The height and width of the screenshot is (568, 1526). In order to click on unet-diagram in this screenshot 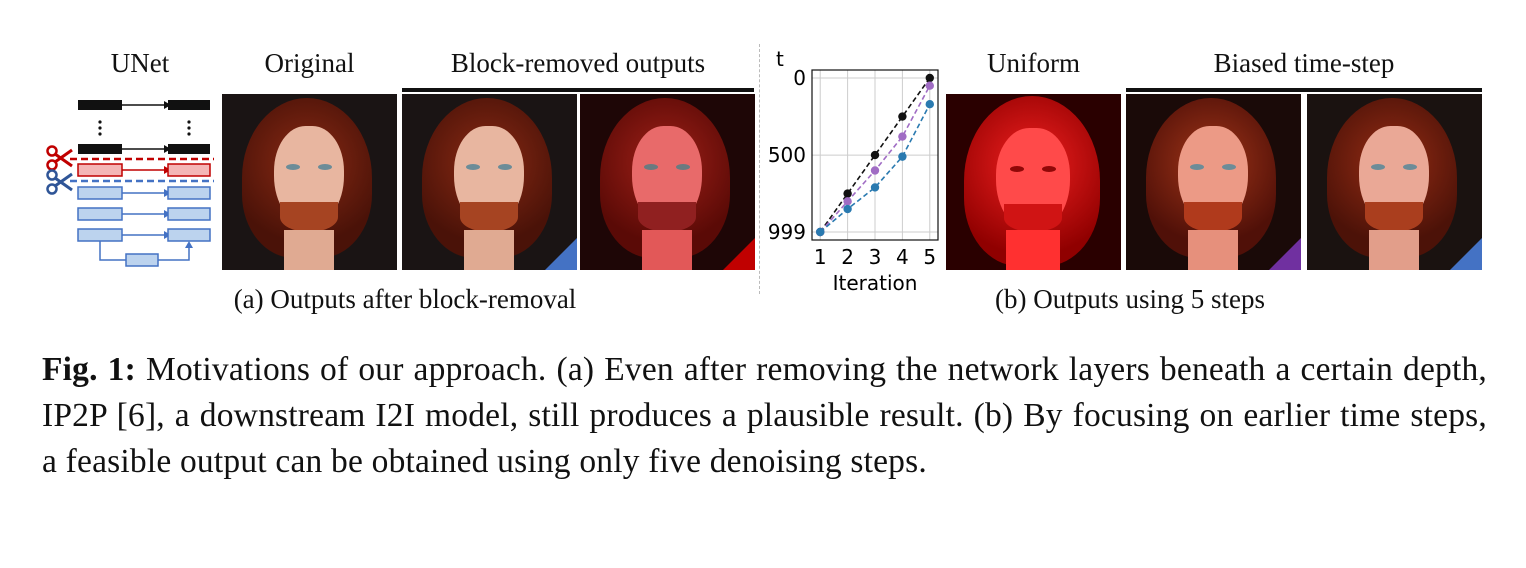, I will do `click(130, 183)`.